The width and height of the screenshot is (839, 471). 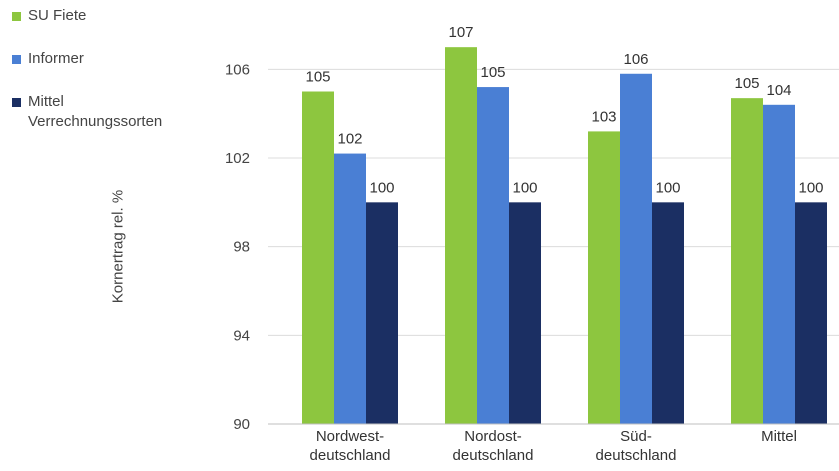 What do you see at coordinates (87, 59) in the screenshot?
I see `legend-item-informer: Informer` at bounding box center [87, 59].